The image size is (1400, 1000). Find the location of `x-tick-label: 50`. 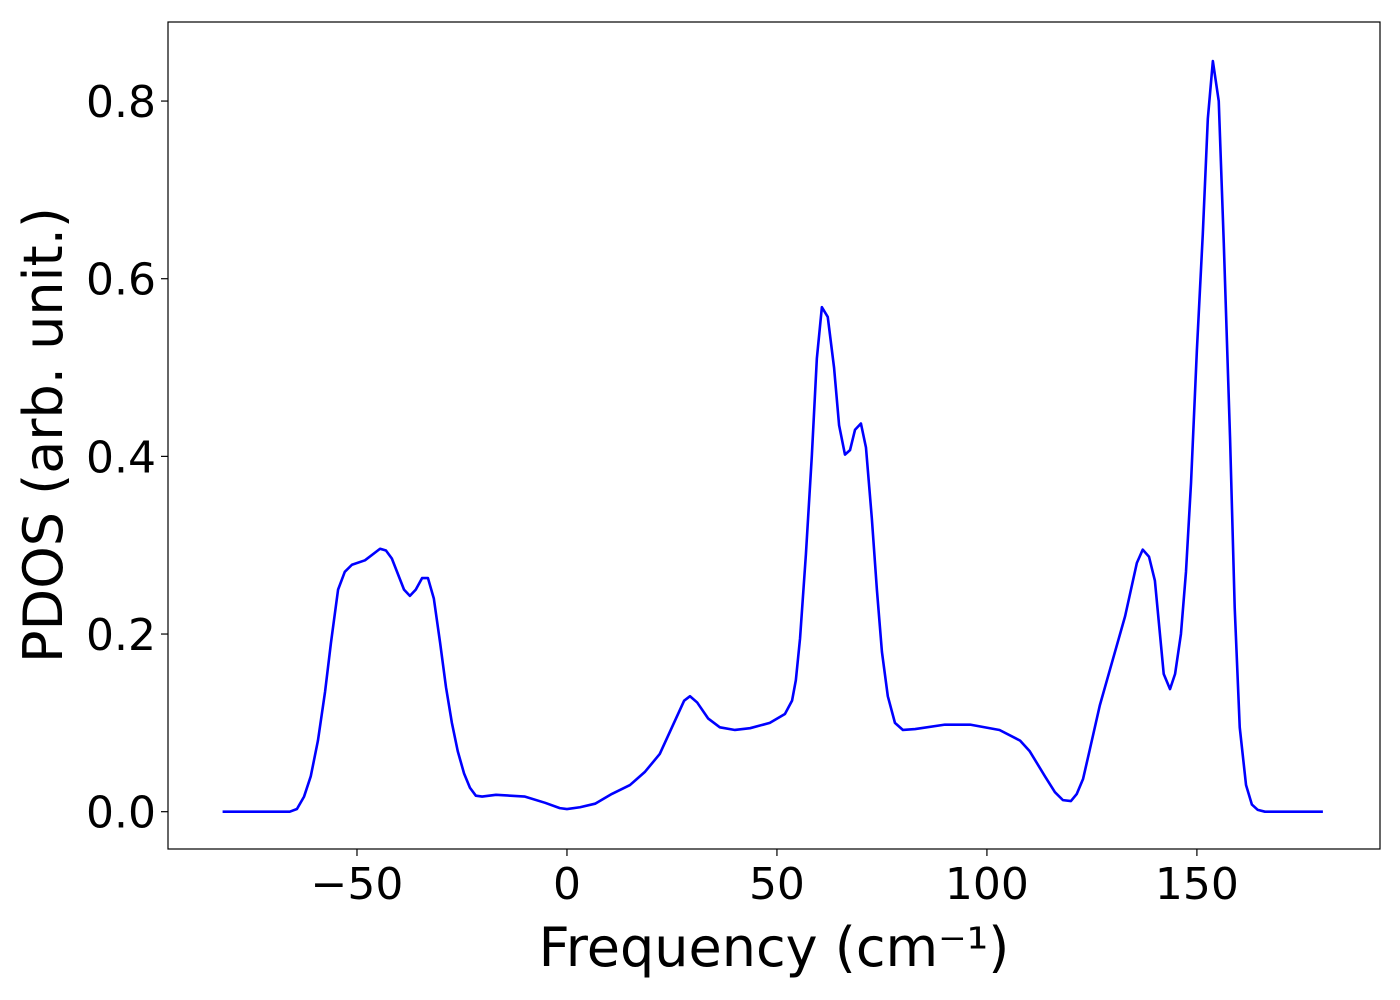

x-tick-label: 50 is located at coordinates (777, 884).